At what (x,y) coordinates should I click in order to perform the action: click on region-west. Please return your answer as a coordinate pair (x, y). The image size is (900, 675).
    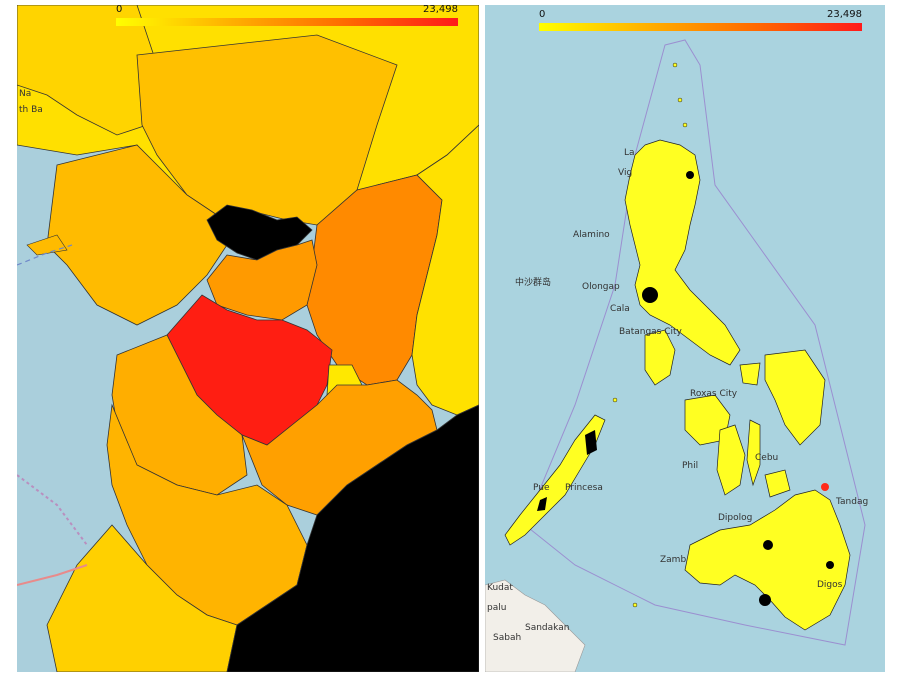
    Looking at the image, I should click on (137, 235).